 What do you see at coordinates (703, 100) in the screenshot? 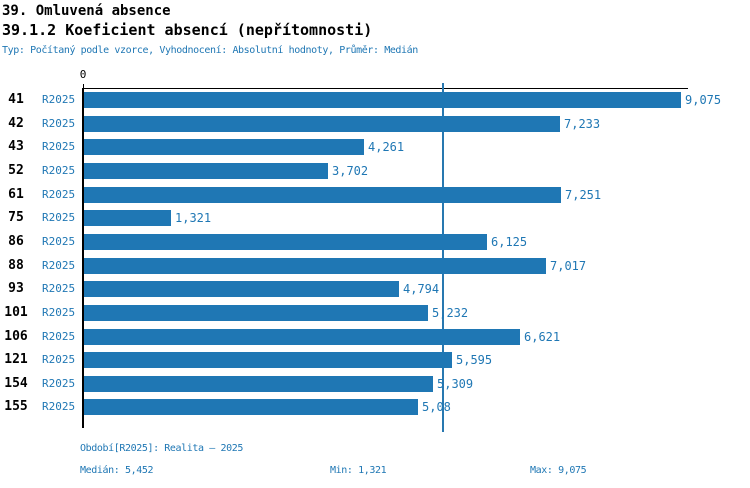
I see `value-label: 9,075` at bounding box center [703, 100].